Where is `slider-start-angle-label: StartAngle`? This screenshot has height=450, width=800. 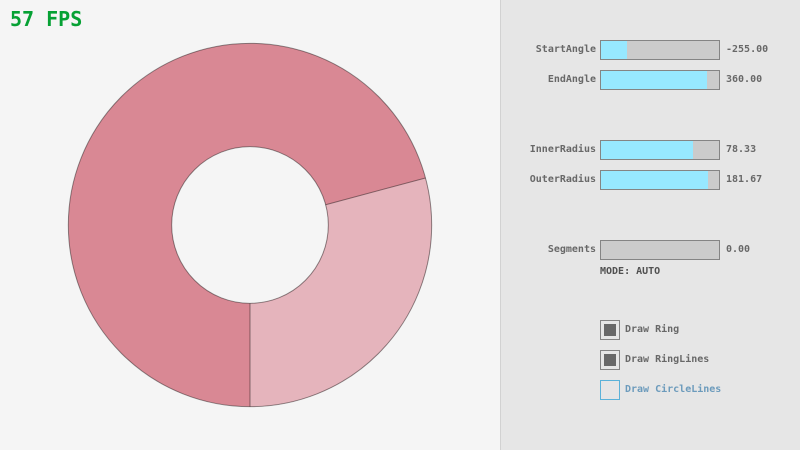 slider-start-angle-label: StartAngle is located at coordinates (565, 49).